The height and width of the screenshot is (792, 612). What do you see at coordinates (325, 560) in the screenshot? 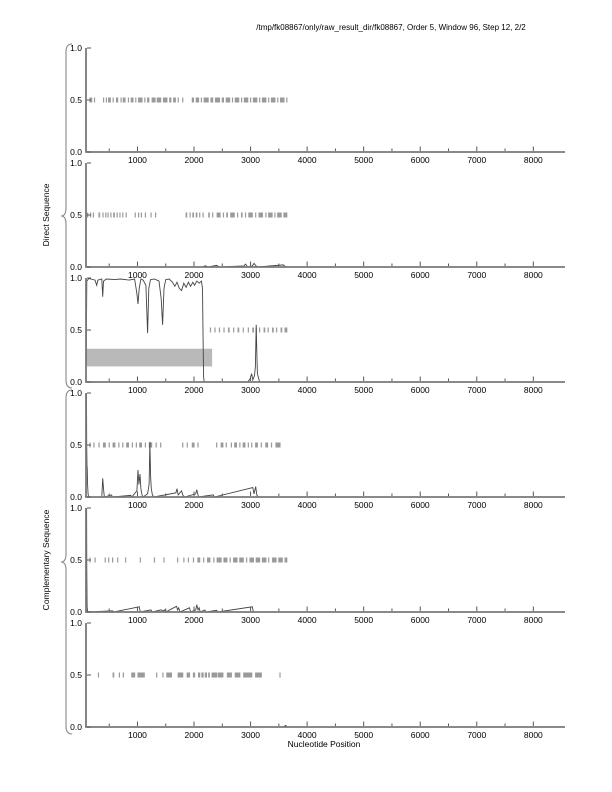
I see `probability-curve` at bounding box center [325, 560].